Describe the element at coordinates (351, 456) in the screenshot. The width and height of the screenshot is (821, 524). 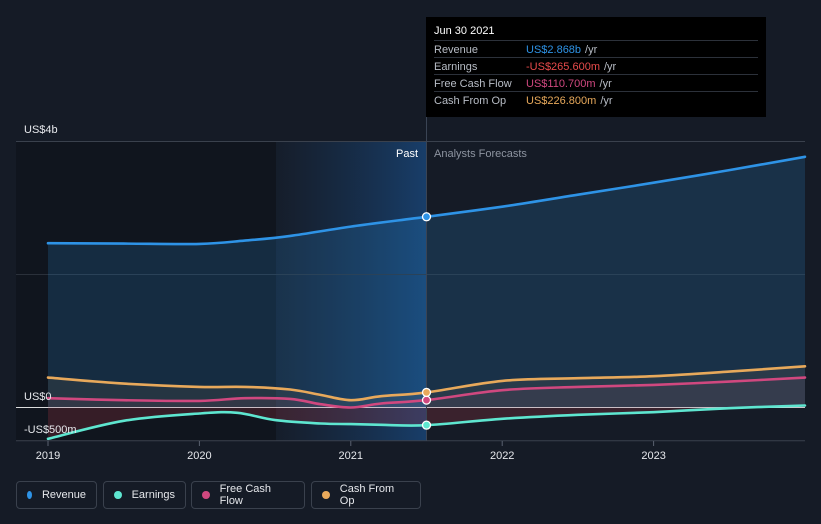
I see `x-tick-label: 2021` at that location.